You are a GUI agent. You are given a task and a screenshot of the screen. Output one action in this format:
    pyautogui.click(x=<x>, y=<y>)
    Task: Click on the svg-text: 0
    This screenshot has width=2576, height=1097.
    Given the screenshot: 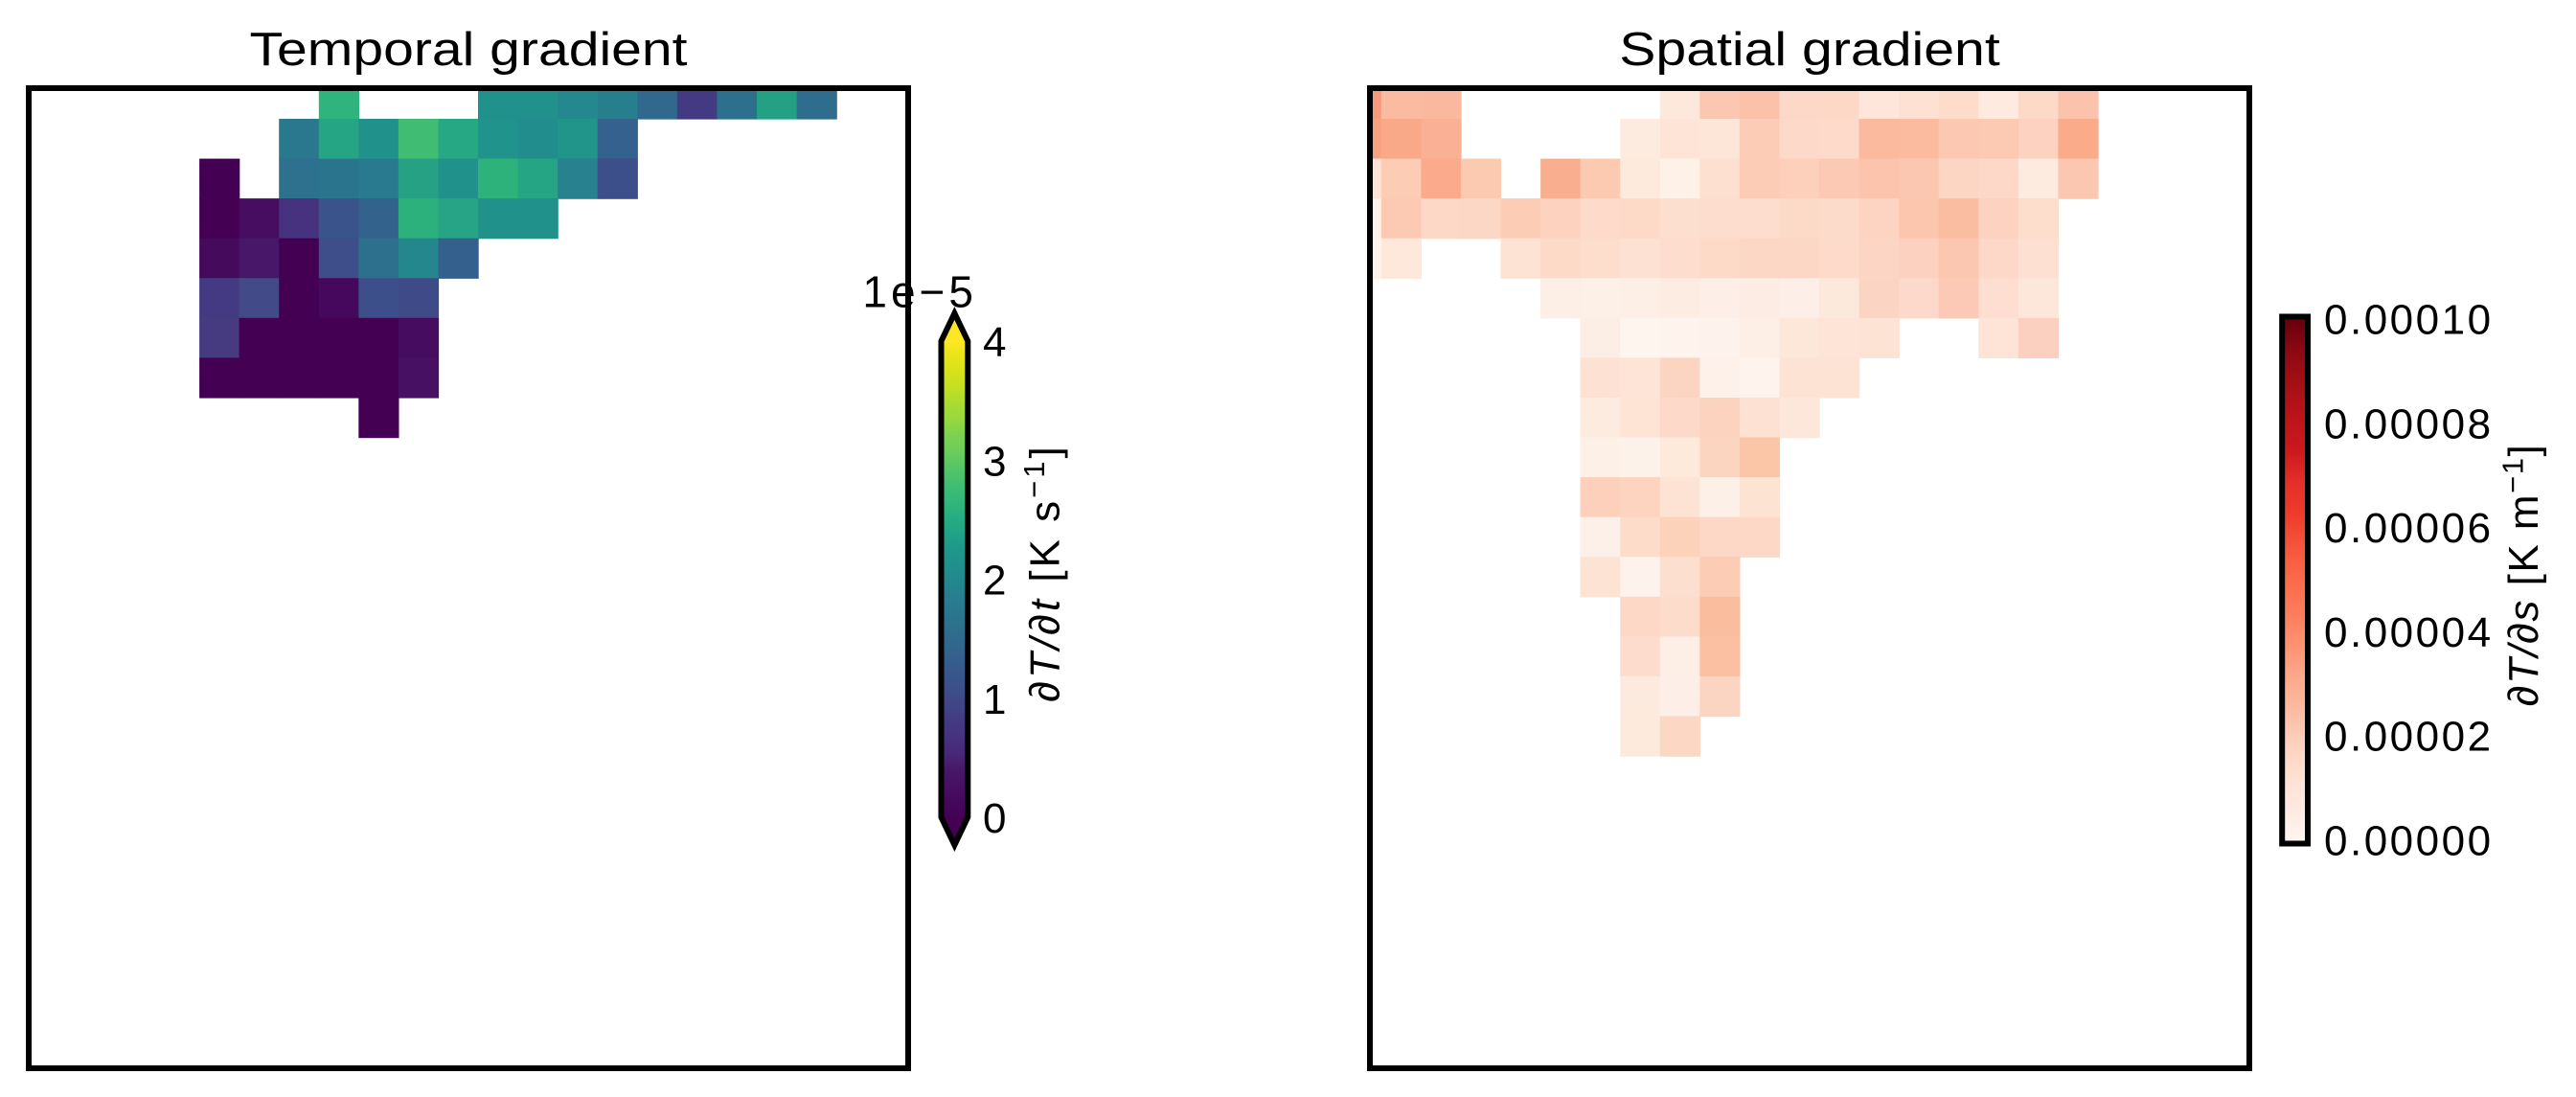 What is the action you would take?
    pyautogui.click(x=994, y=818)
    